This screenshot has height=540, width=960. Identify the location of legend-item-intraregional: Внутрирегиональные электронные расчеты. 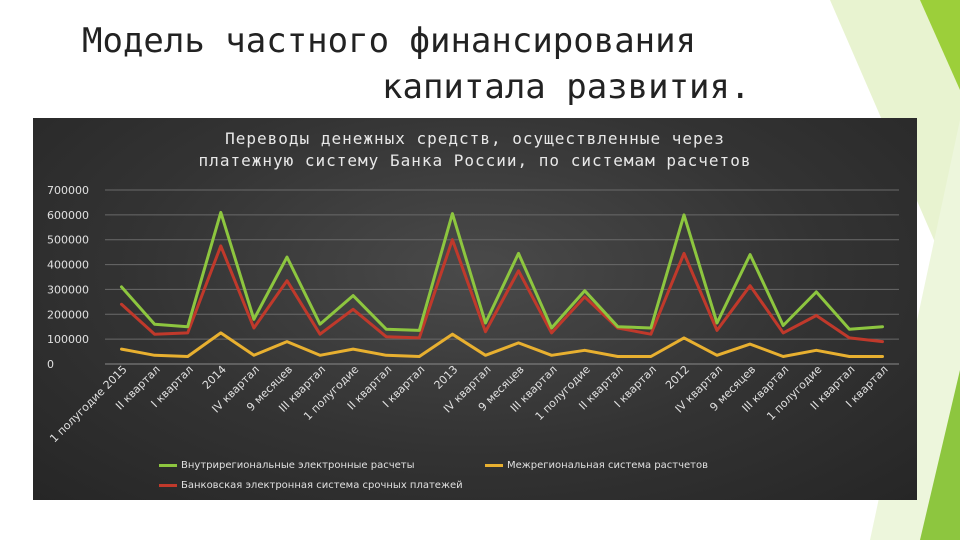
(287, 465).